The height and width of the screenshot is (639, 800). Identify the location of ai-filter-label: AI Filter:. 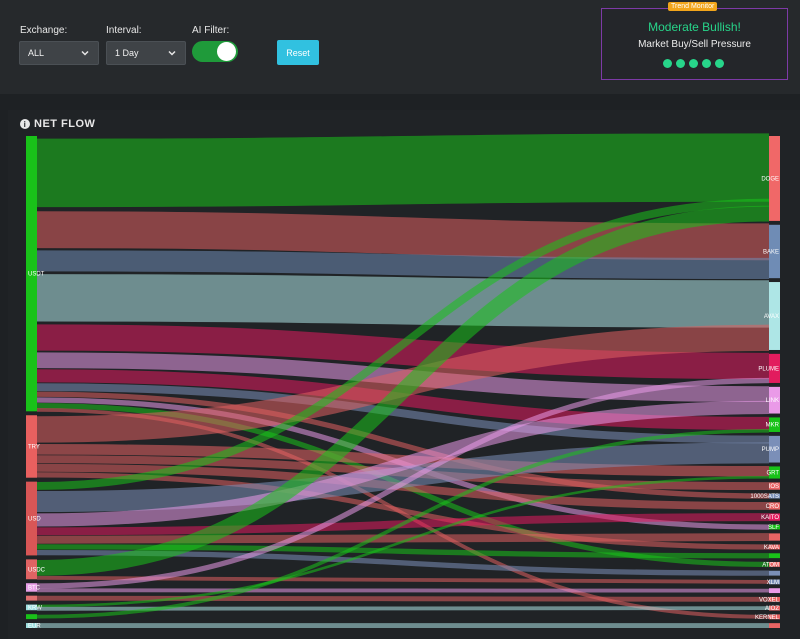
(211, 30).